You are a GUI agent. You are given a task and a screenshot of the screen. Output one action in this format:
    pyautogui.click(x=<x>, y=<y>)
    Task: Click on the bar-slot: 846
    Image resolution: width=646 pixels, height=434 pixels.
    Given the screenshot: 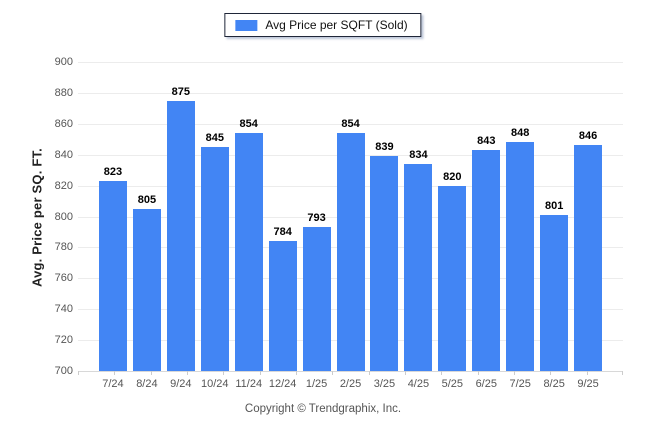 What is the action you would take?
    pyautogui.click(x=588, y=250)
    